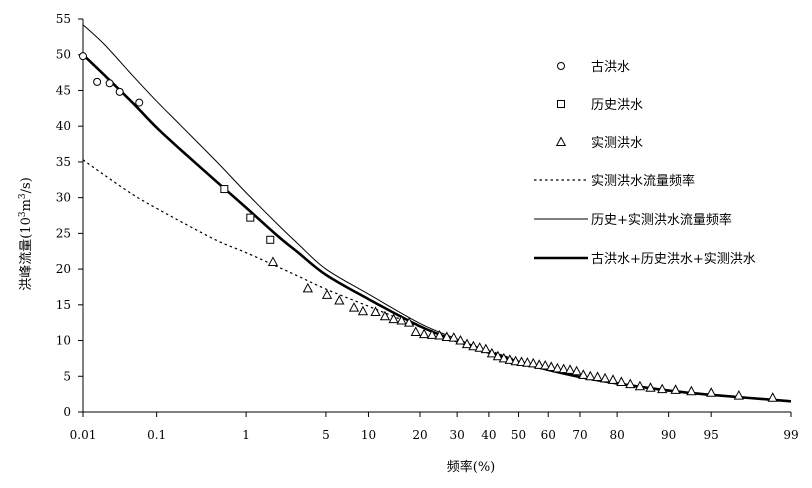 The height and width of the screenshot is (488, 812). Describe the element at coordinates (63, 90) in the screenshot. I see `y-tick-label: 45` at that location.